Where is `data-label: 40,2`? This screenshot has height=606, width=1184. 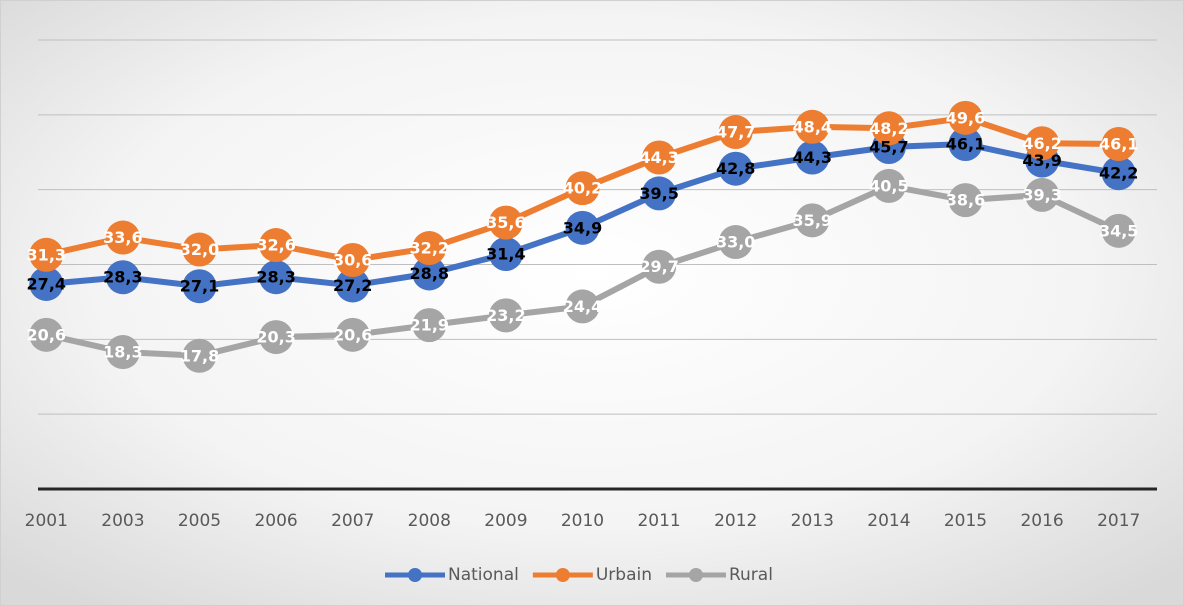 data-label: 40,2 is located at coordinates (582, 188).